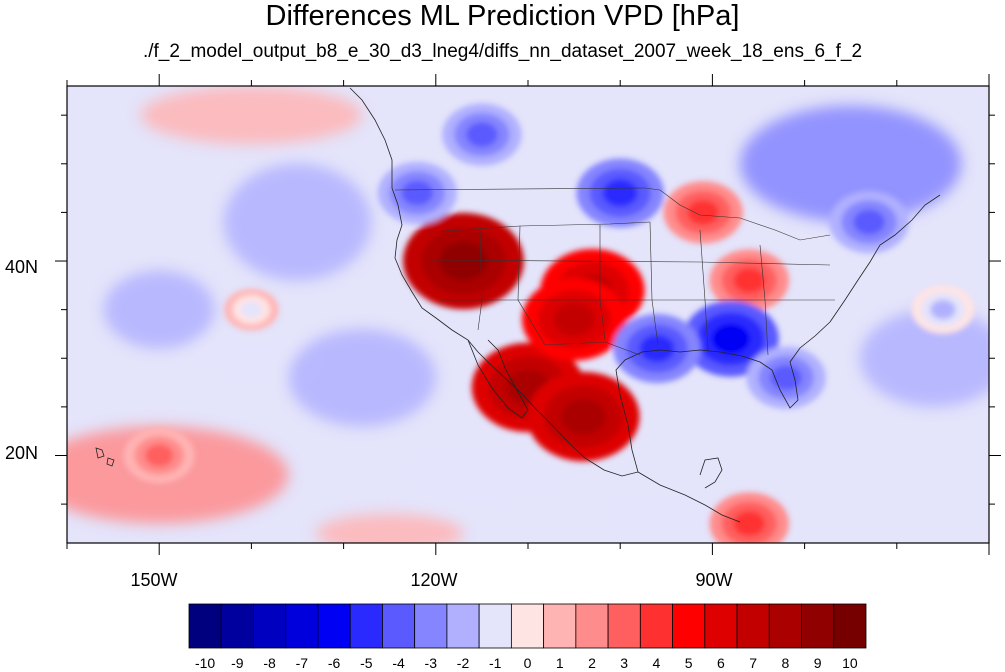 The image size is (1005, 672). I want to click on colorbar-label: 8, so click(785, 663).